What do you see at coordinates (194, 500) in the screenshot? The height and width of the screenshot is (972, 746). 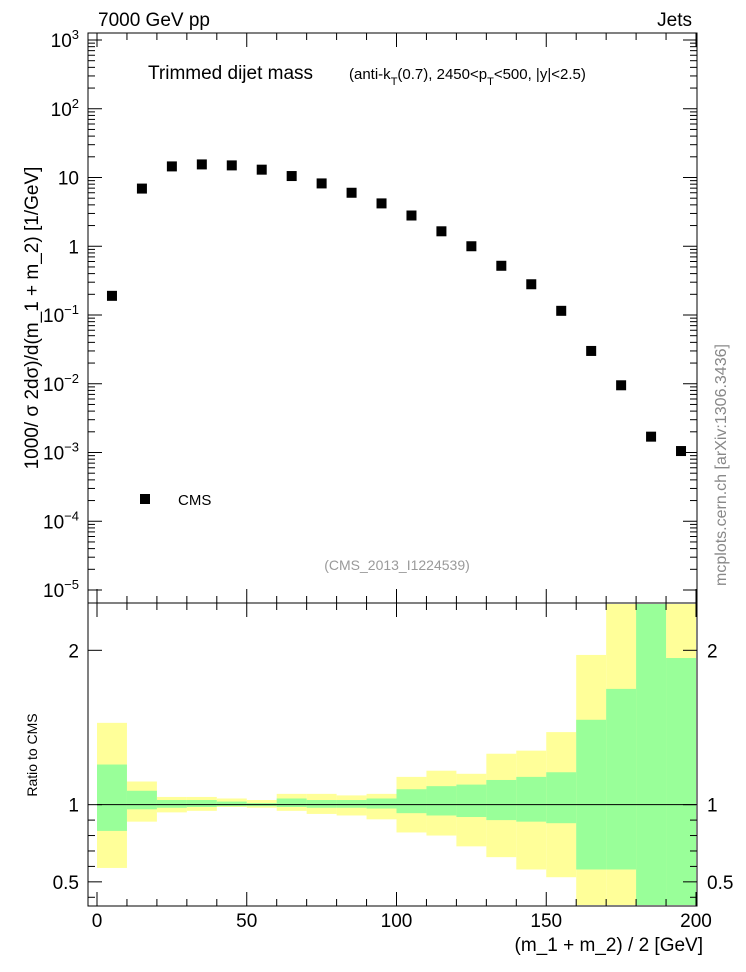 I see `legend-label: CMS` at bounding box center [194, 500].